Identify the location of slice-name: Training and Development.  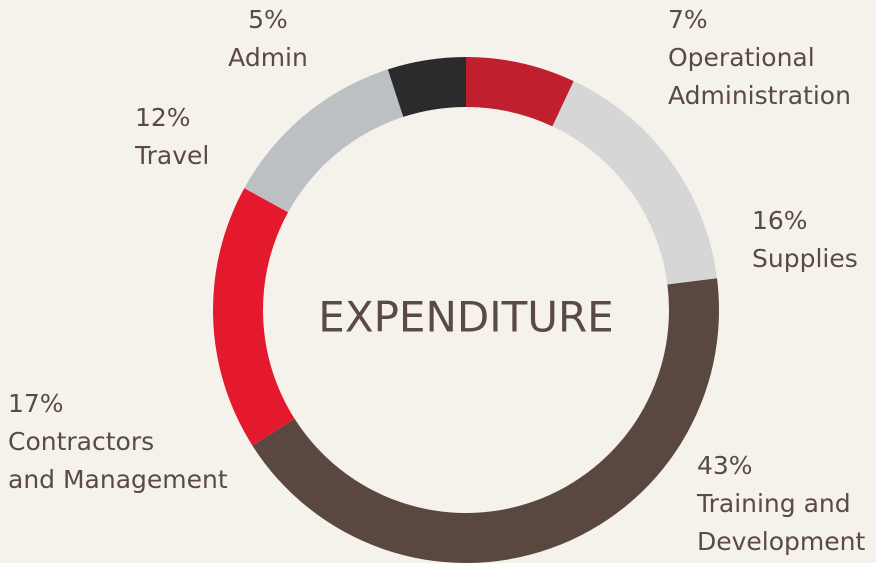
(781, 522).